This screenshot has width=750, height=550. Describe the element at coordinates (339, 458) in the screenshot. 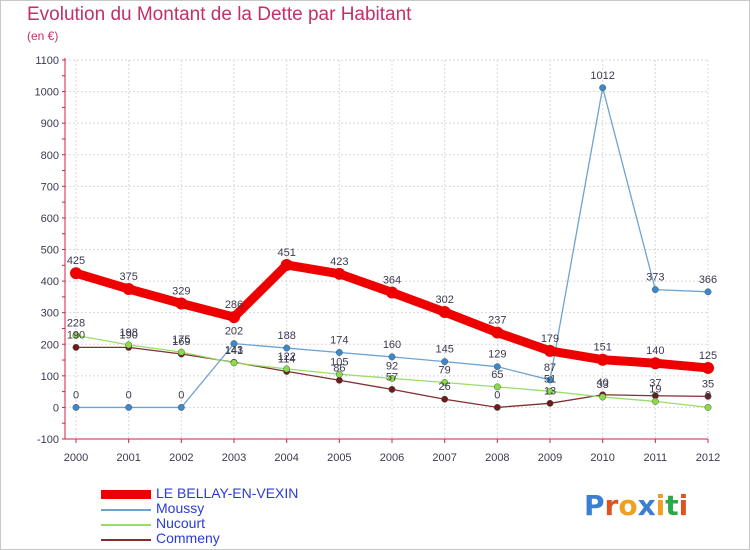

I see `x-tick-label: 2005` at that location.